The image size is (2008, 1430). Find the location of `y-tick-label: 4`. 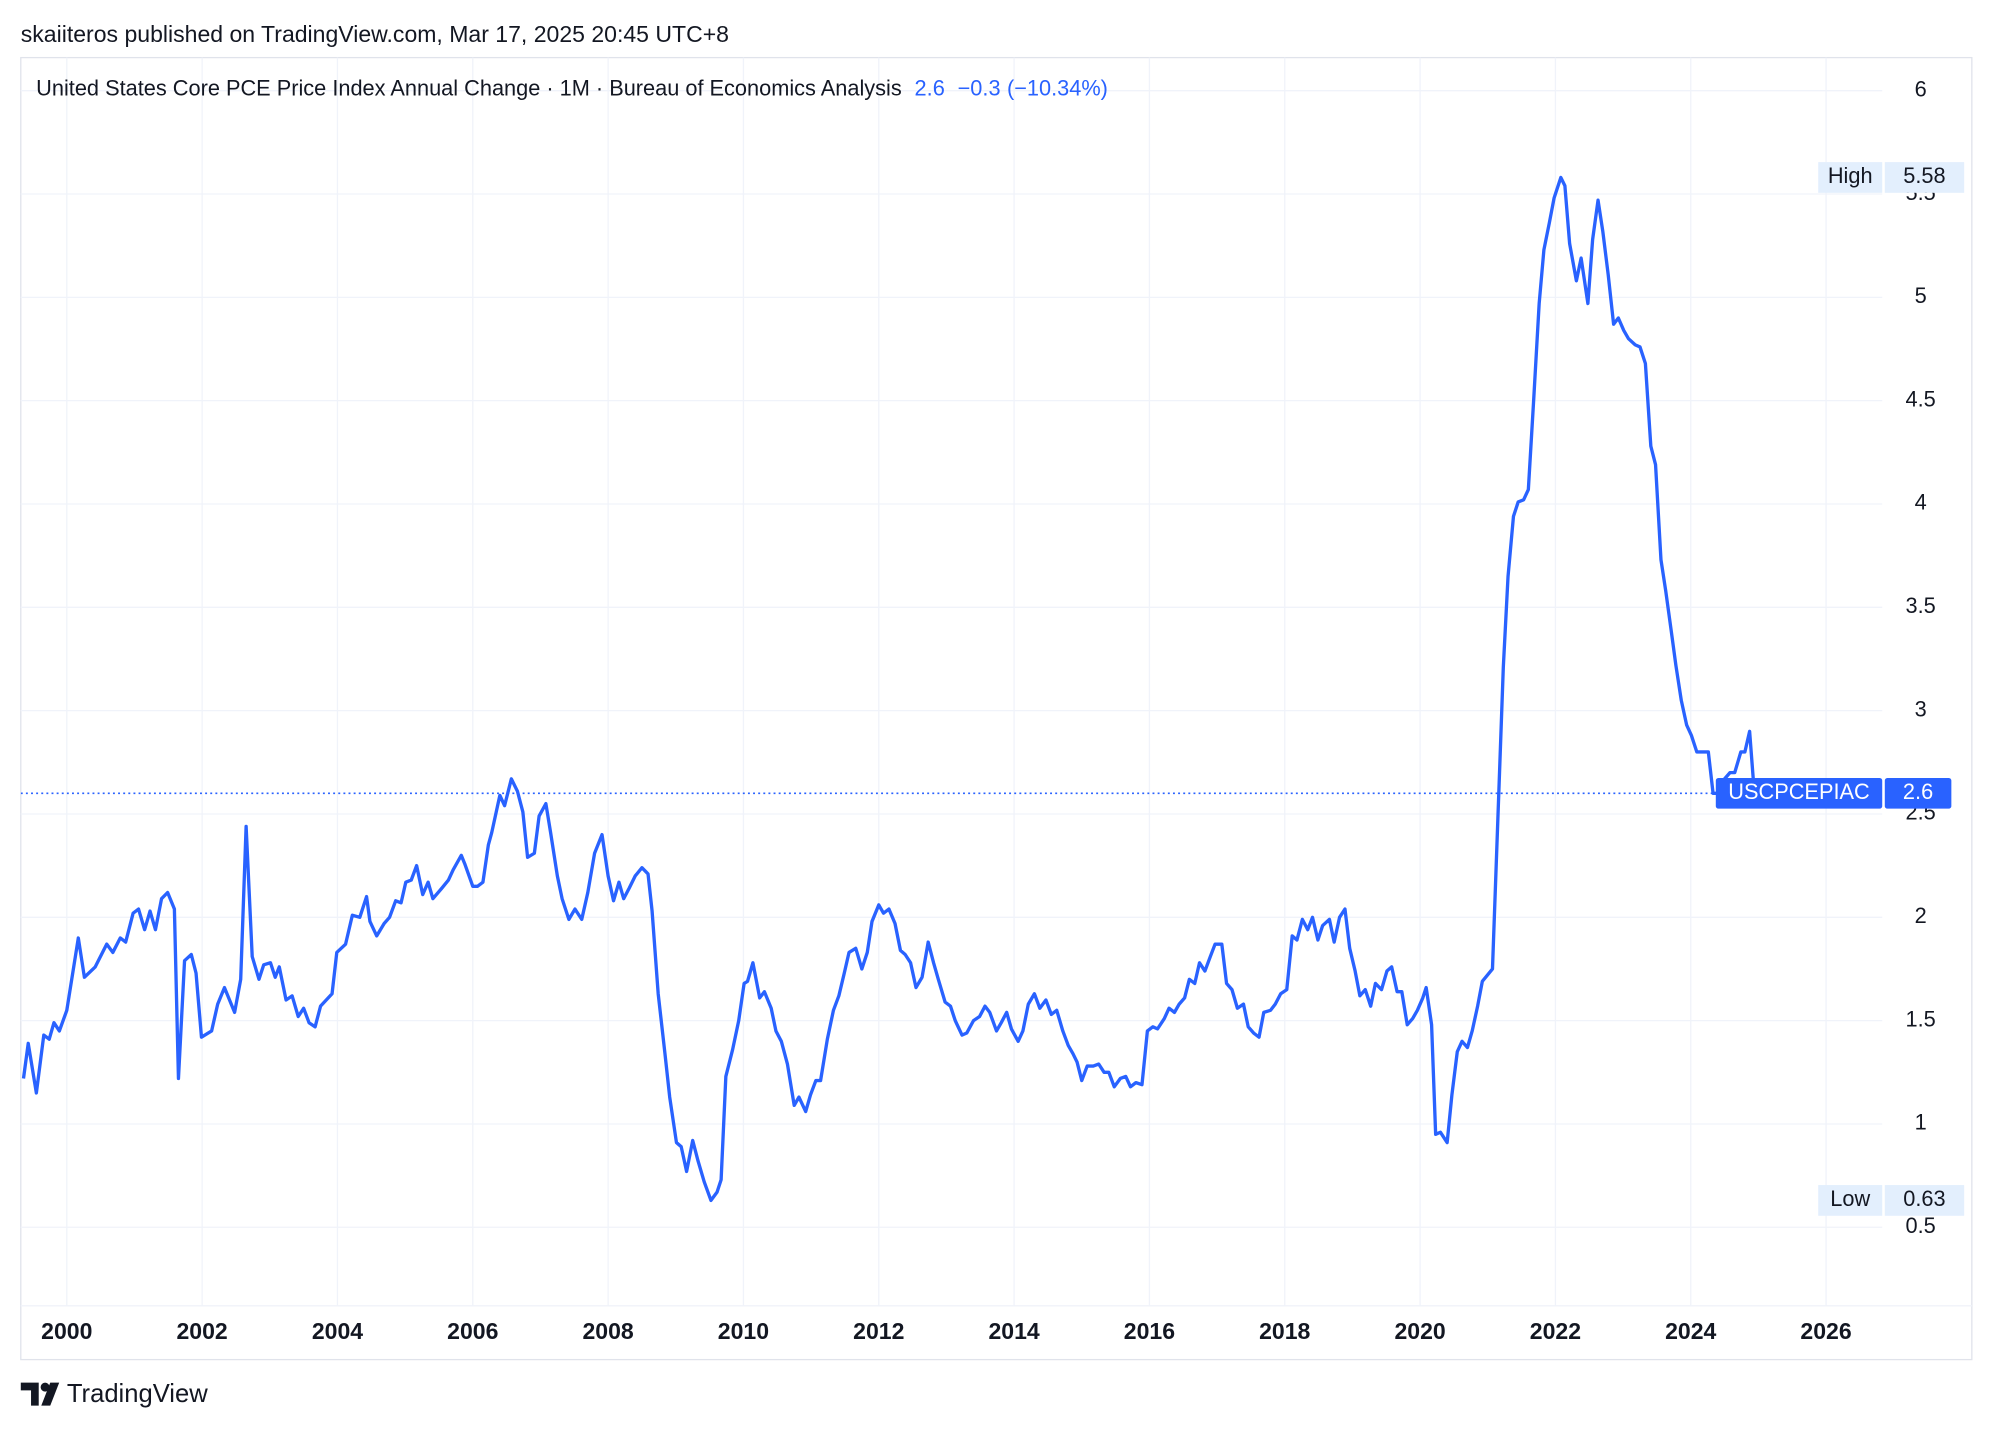

y-tick-label: 4 is located at coordinates (1921, 502).